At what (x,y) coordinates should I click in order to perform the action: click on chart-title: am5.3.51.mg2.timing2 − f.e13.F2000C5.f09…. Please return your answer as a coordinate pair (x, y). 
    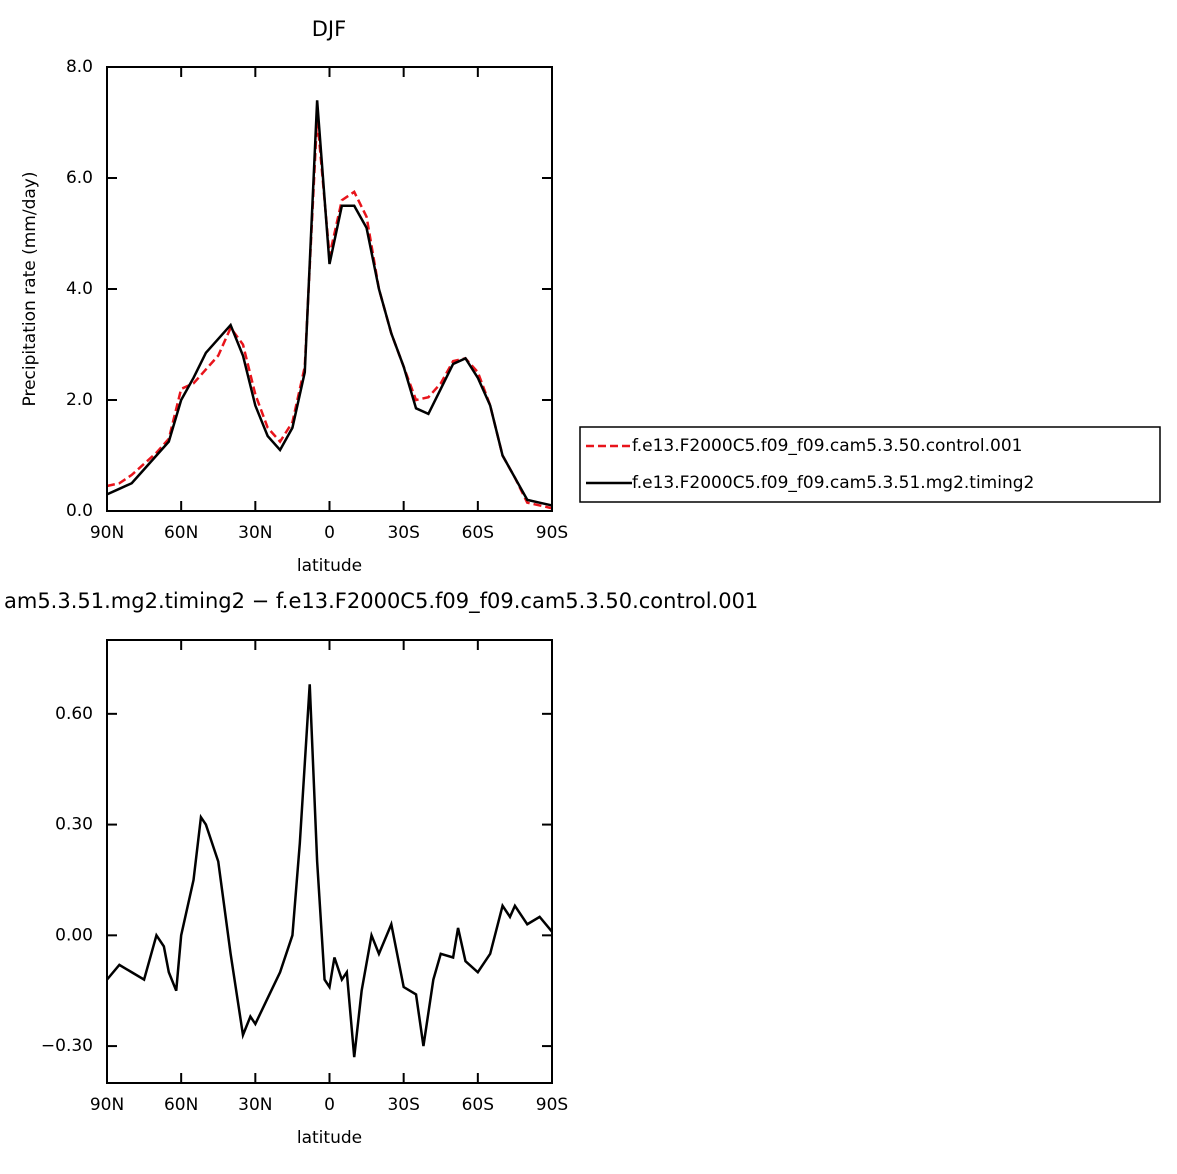
    Looking at the image, I should click on (381, 601).